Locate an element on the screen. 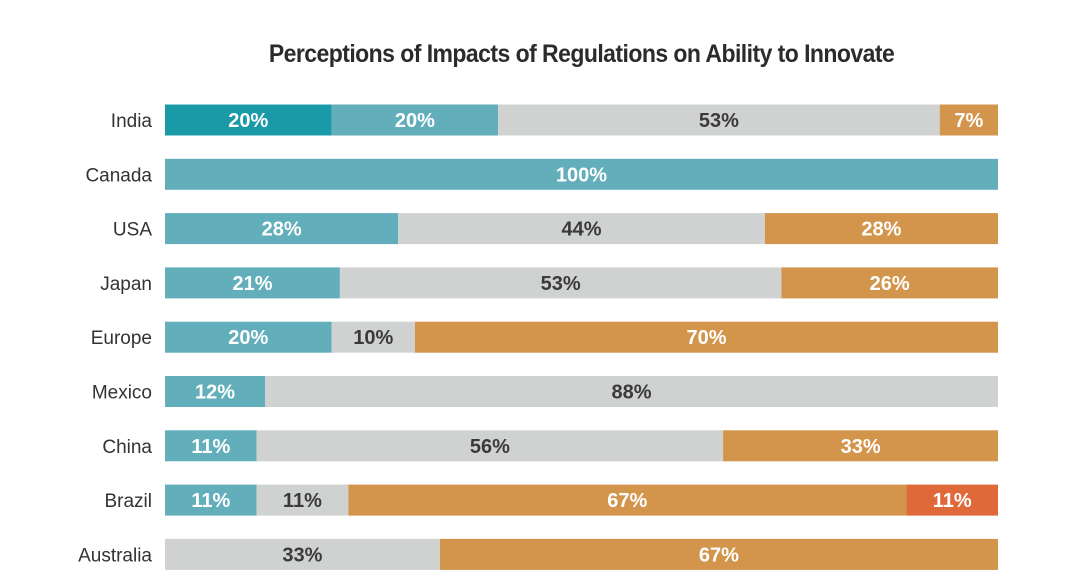 This screenshot has width=1068, height=580. data-label-china-2: 56% is located at coordinates (490, 447).